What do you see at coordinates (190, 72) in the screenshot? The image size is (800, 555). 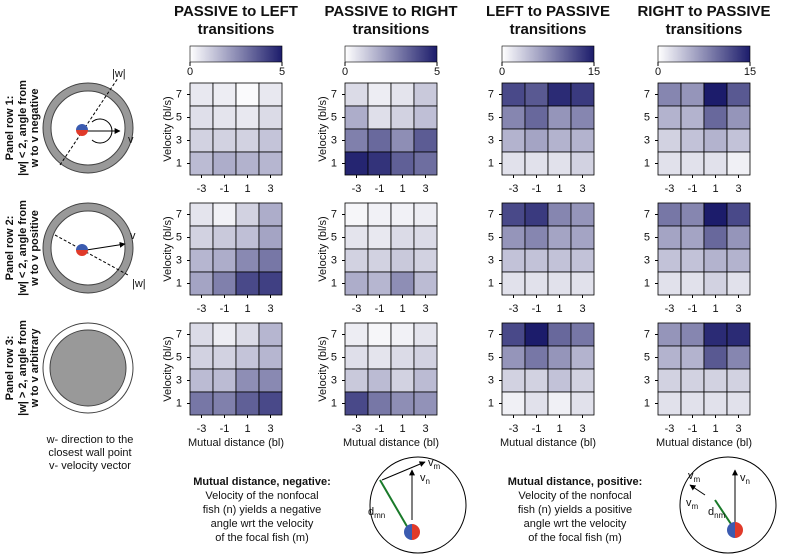 I see `colorbar-tick-label: 0` at bounding box center [190, 72].